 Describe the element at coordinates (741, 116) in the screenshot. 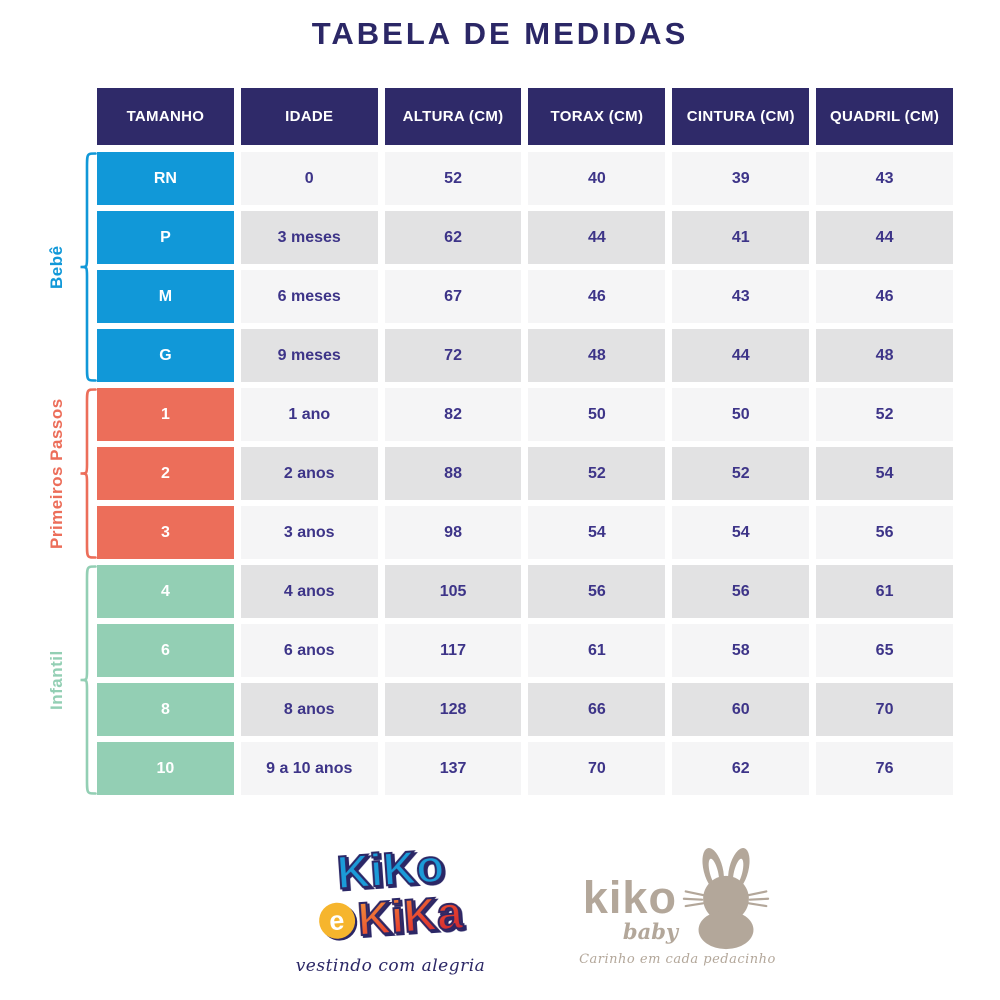

I see `column-header-cintura: CINTURA (CM)` at that location.